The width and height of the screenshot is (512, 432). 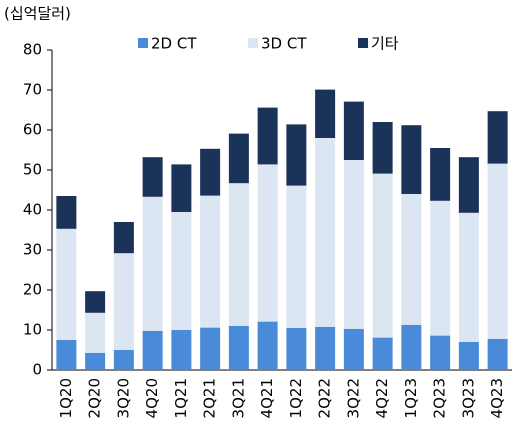 I want to click on y-tick-label: 50, so click(x=32, y=170).